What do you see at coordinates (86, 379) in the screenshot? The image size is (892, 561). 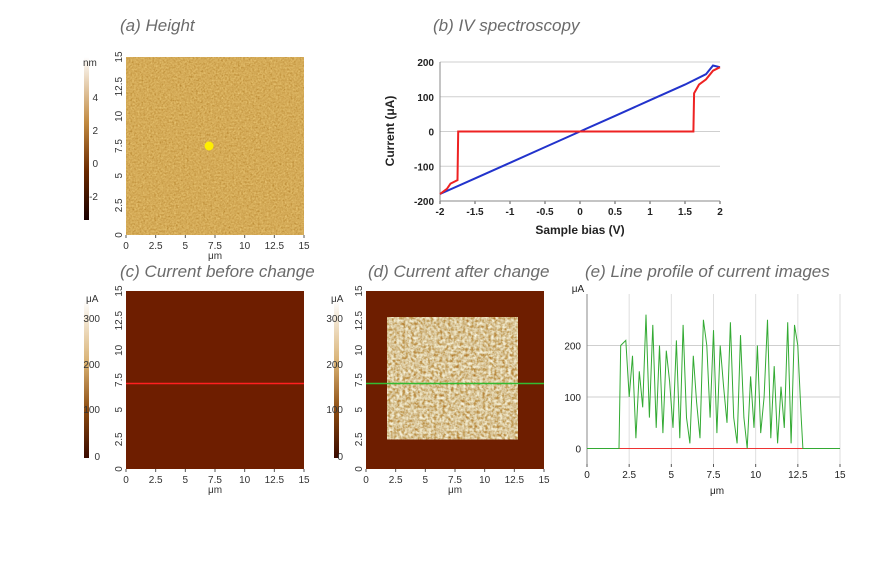 I see `panel-c-colorbar` at bounding box center [86, 379].